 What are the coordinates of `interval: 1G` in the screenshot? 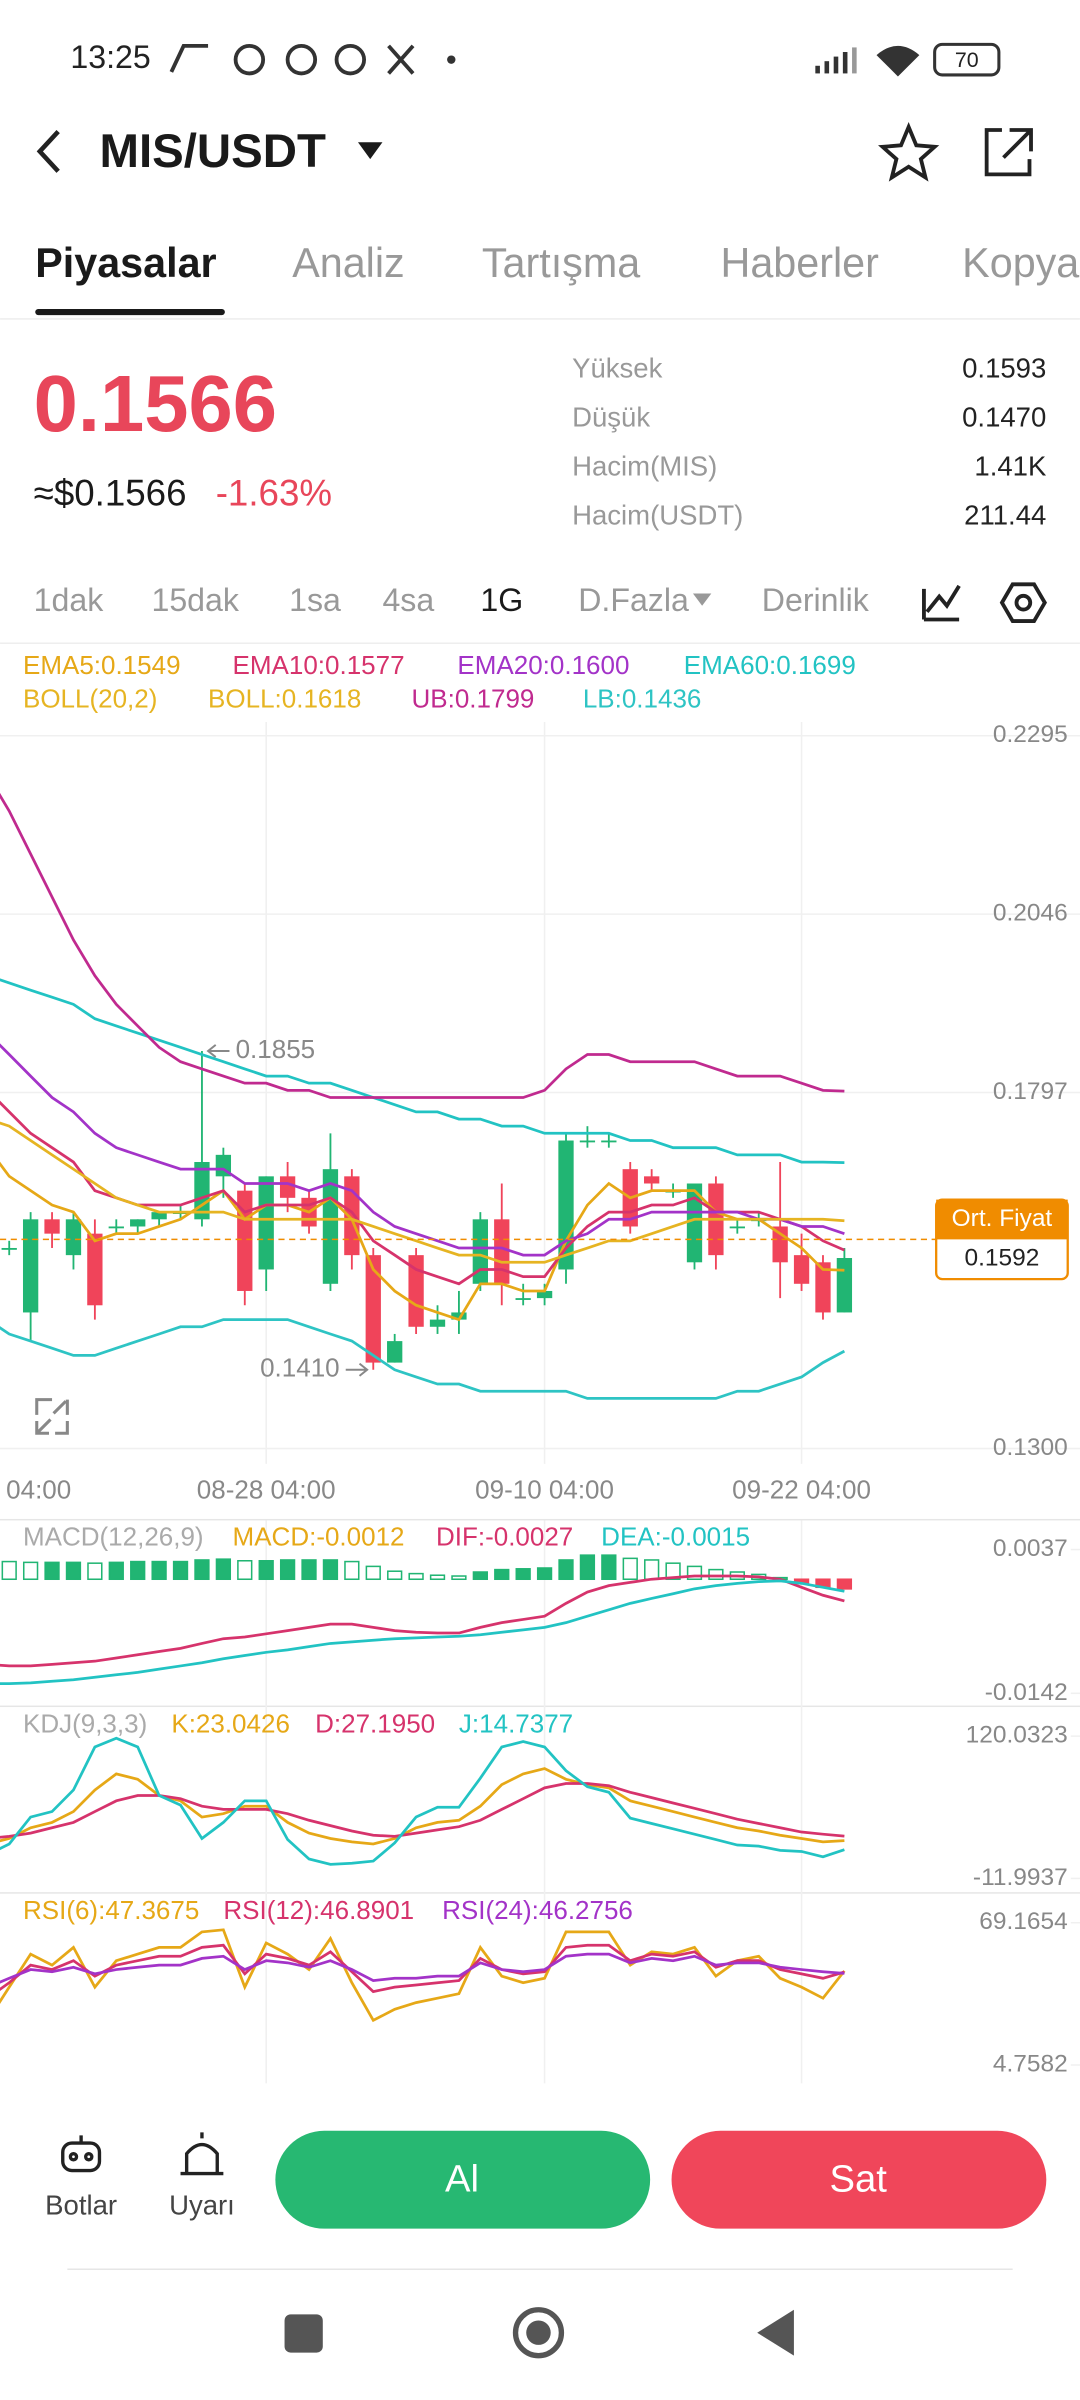 It's located at (501, 600).